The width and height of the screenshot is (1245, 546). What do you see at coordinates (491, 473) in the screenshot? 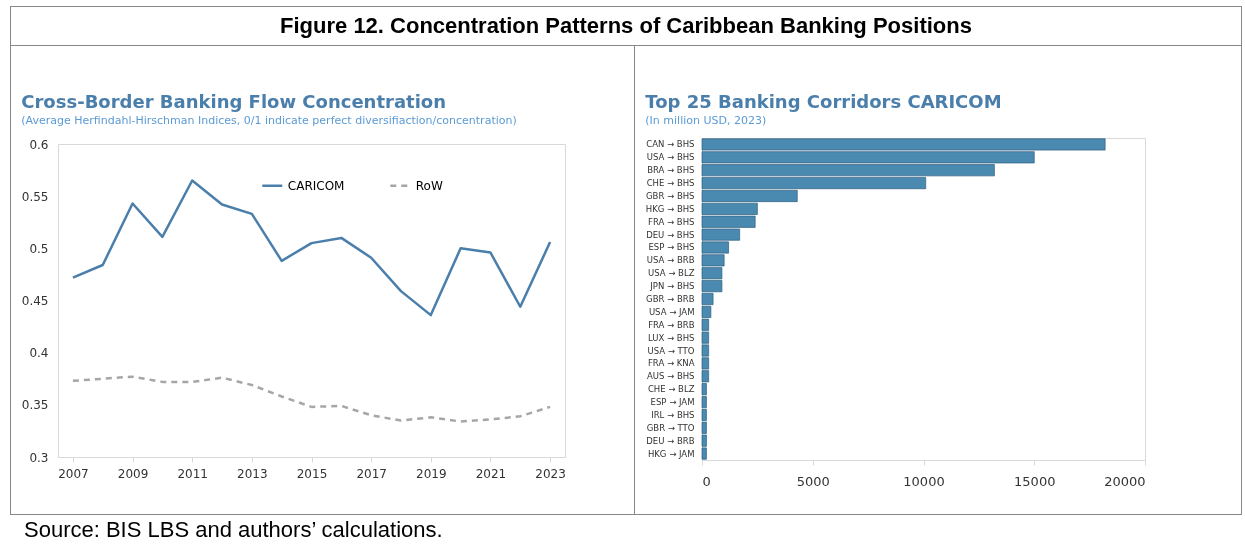
I see `x-tick-label: 2021` at bounding box center [491, 473].